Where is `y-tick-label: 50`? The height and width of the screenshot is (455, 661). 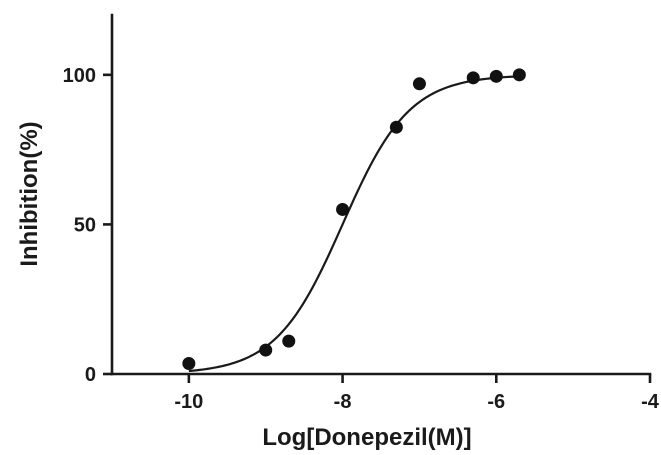
y-tick-label: 50 is located at coordinates (85, 225).